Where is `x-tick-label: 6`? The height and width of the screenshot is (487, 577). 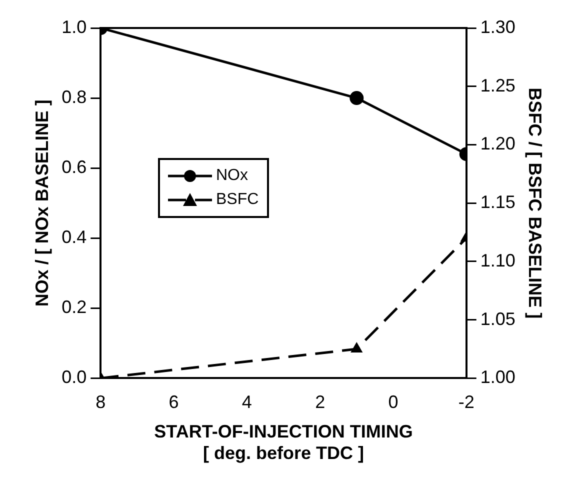 x-tick-label: 6 is located at coordinates (173, 402).